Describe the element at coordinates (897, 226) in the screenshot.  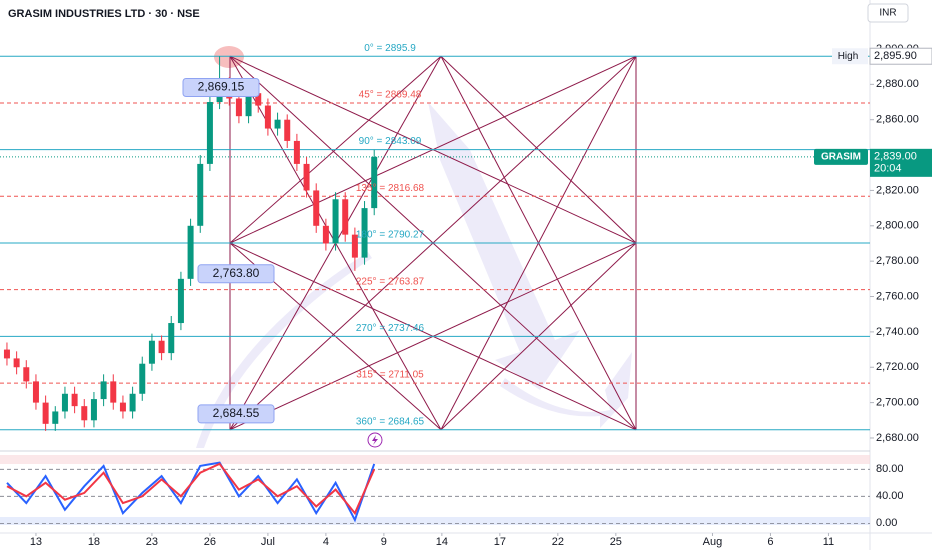
I see `y-tick-label: 2,800.00` at that location.